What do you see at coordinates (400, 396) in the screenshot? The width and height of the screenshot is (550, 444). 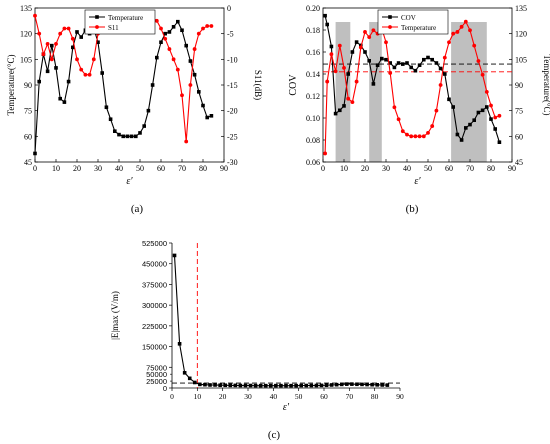 I see `panel-c-x-tick-label: 90` at bounding box center [400, 396].